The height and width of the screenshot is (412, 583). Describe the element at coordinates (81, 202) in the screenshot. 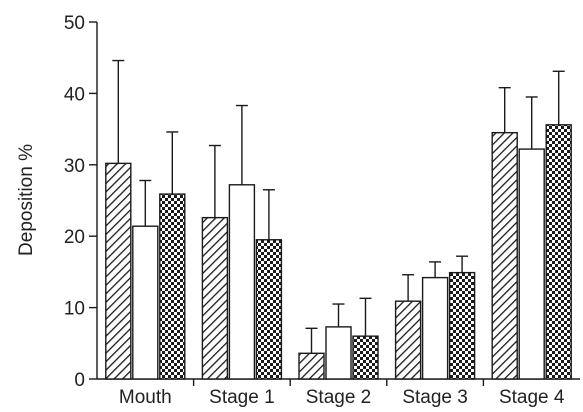

I see `y-axis: 0 10 20 30 40 50` at that location.